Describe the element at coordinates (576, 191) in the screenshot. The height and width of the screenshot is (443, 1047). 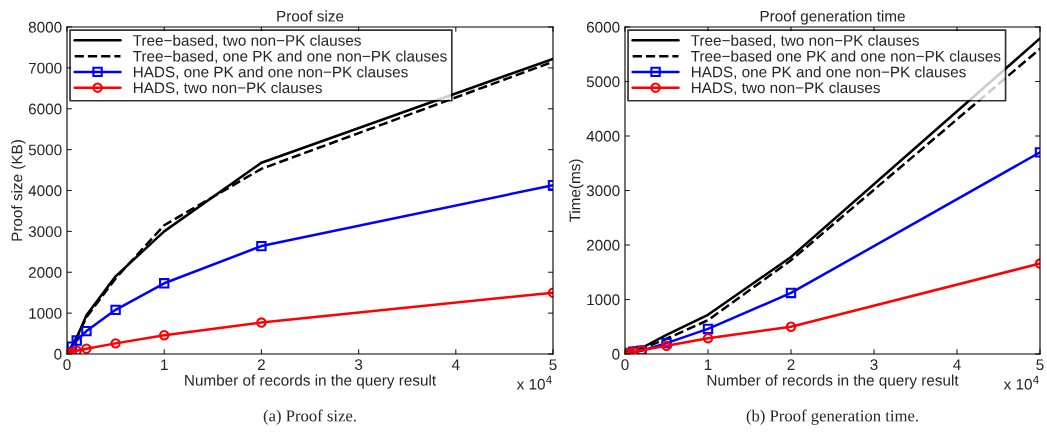
I see `y-axis-title: Time(ms)` at that location.